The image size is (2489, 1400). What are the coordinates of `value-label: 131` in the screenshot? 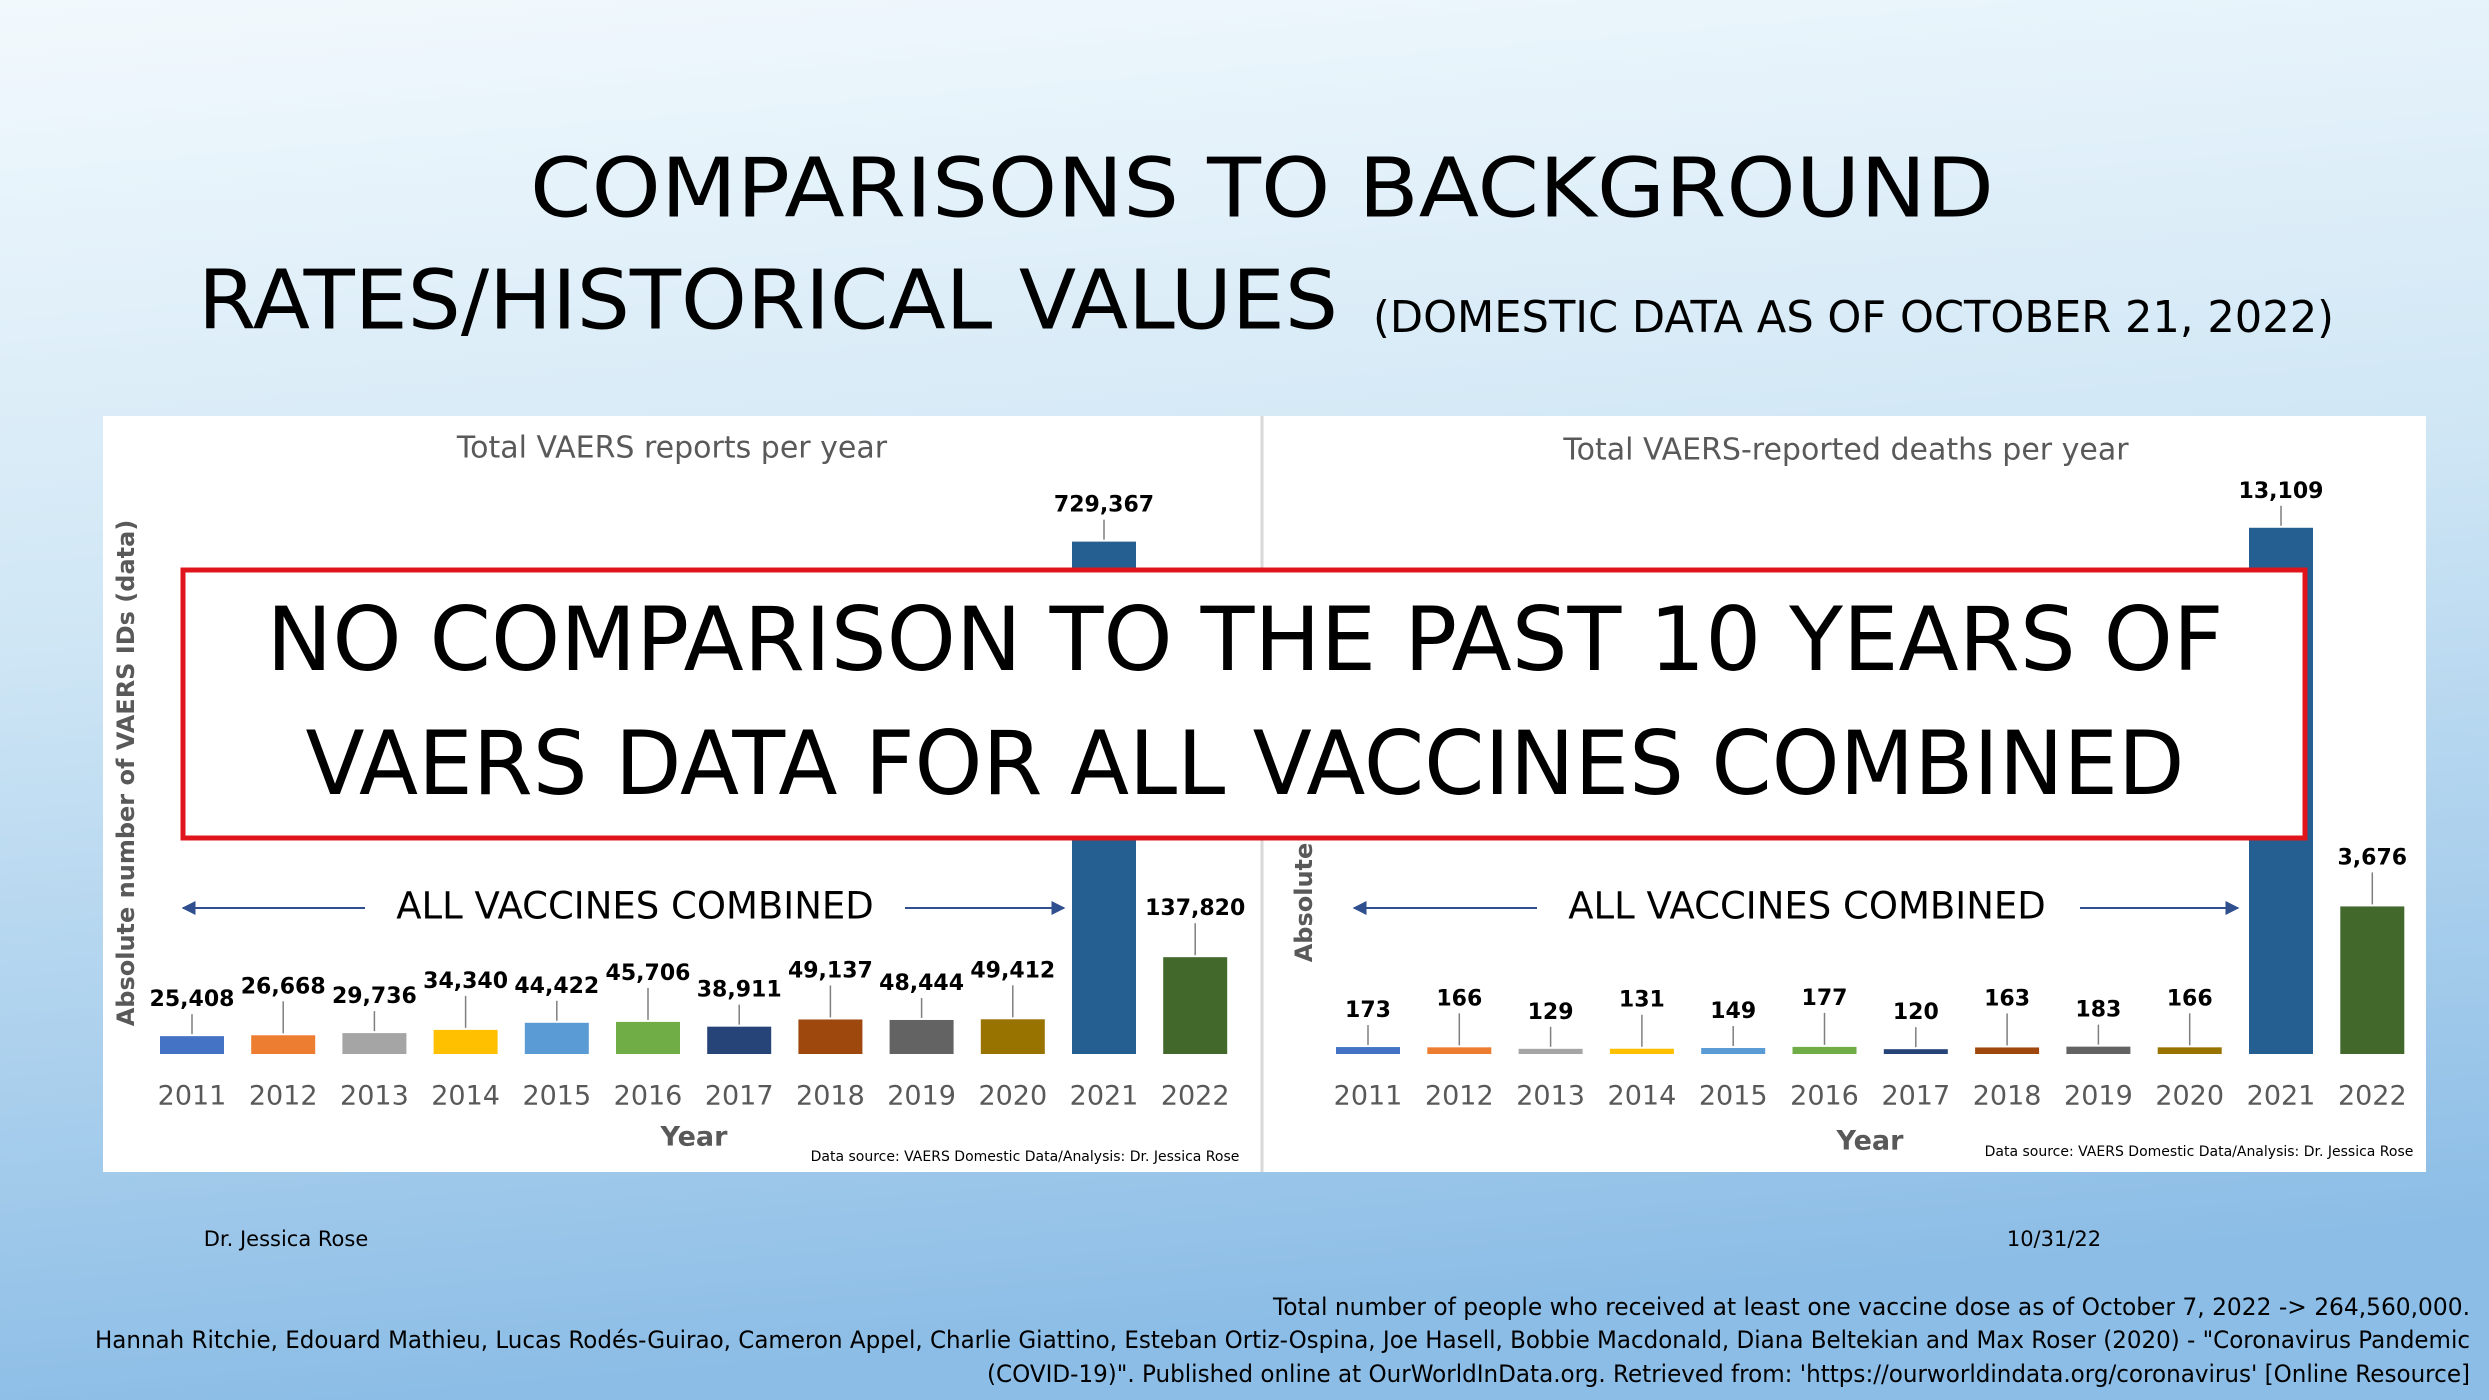 It's located at (1642, 1000).